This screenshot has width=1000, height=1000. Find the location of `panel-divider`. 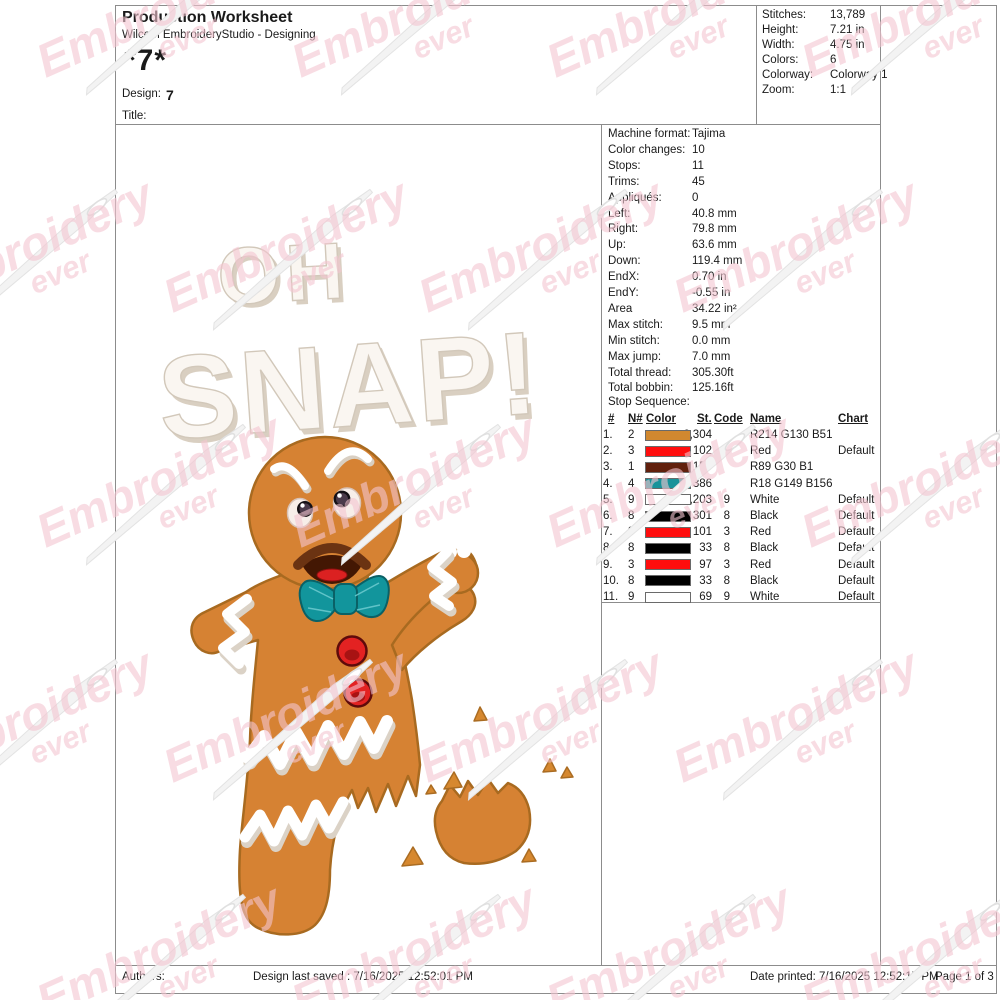

panel-divider is located at coordinates (601, 544).